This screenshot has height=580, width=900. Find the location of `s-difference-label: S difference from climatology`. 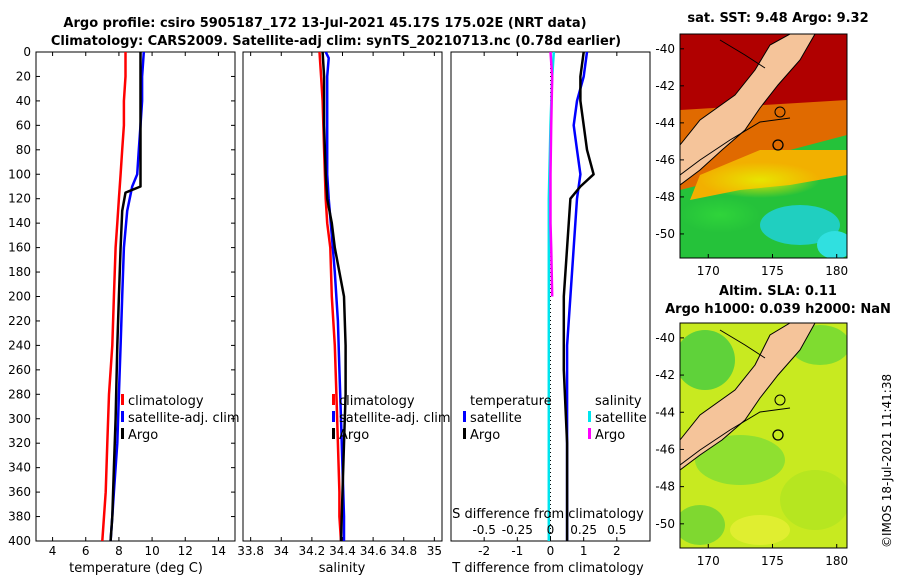

s-difference-label: S difference from climatology is located at coordinates (548, 514).